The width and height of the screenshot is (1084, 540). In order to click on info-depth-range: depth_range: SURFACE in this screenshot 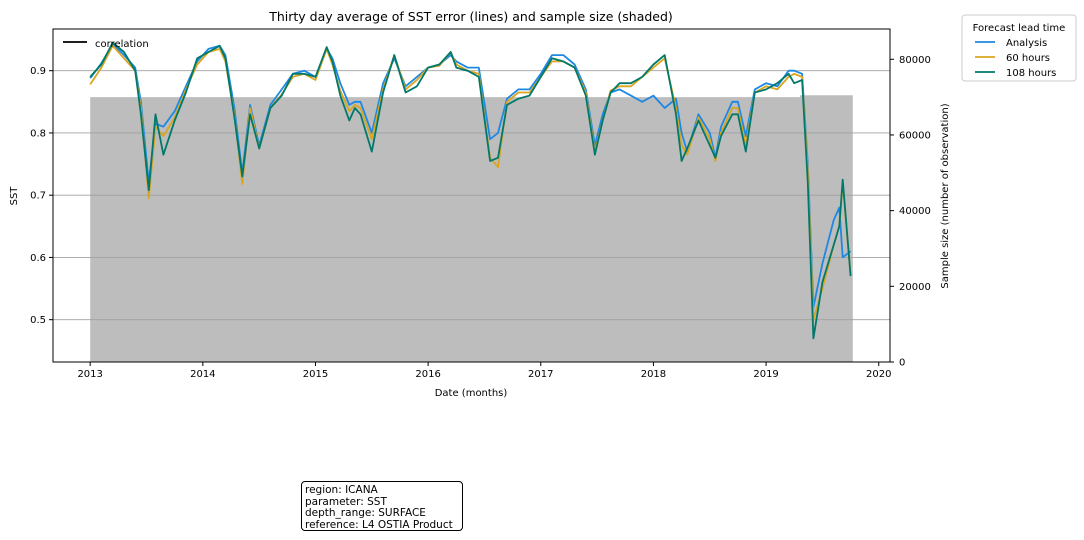, I will do `click(365, 513)`.